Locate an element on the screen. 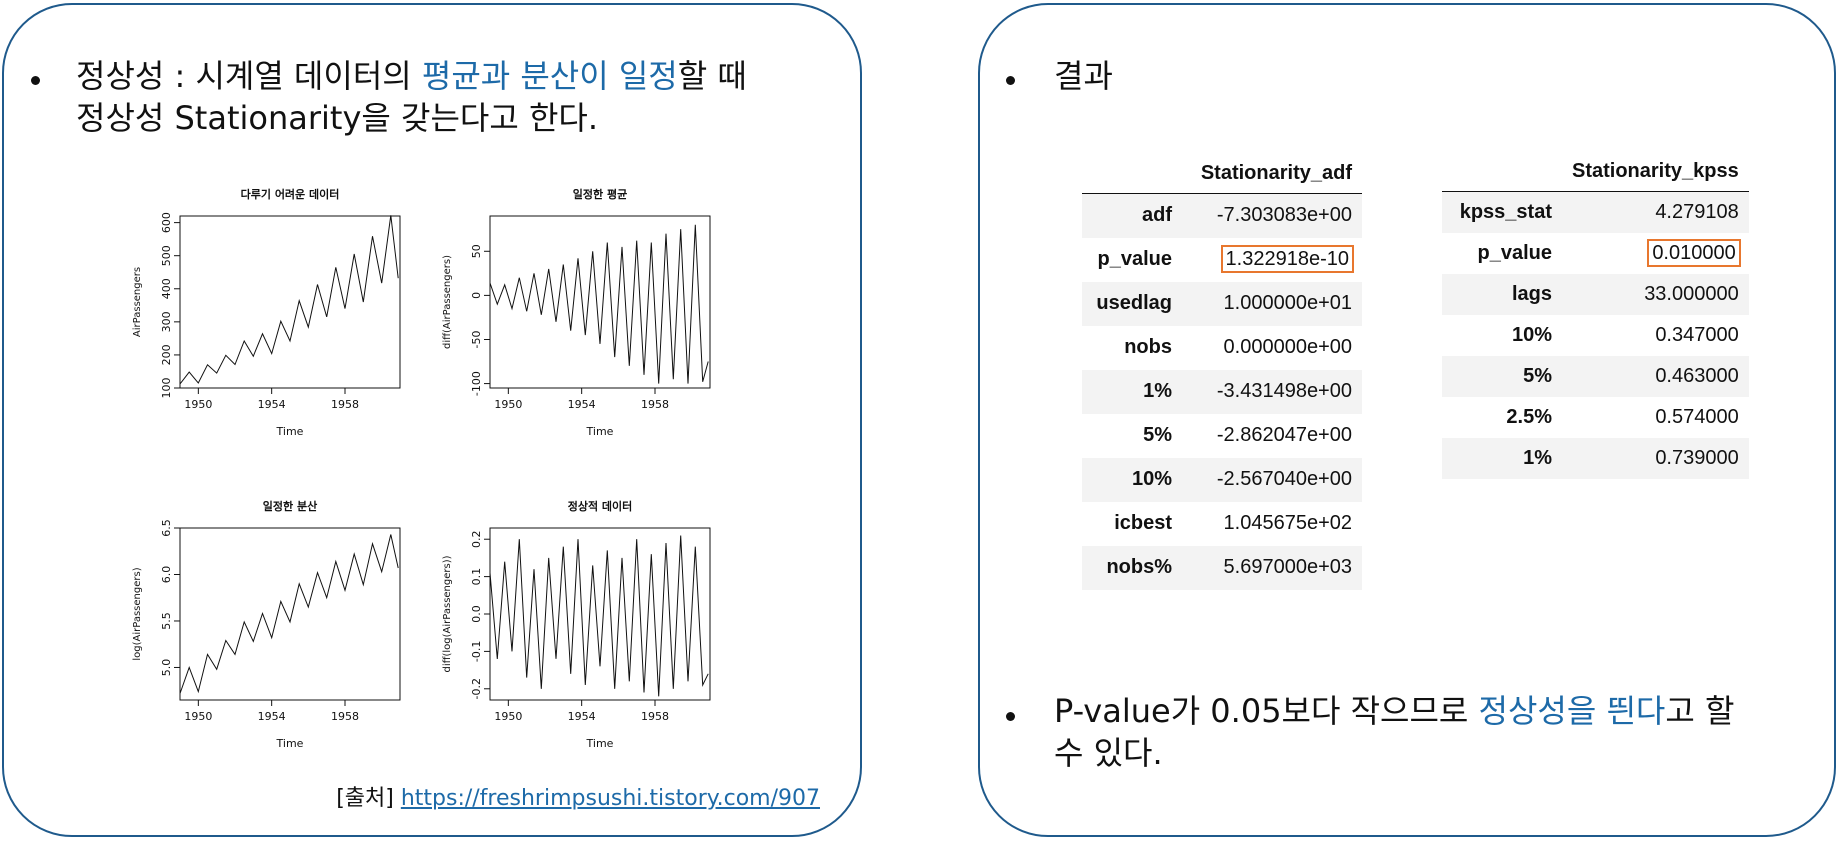 The height and width of the screenshot is (841, 1839). adf-row-value: -7.303083e+00 is located at coordinates (1272, 216).